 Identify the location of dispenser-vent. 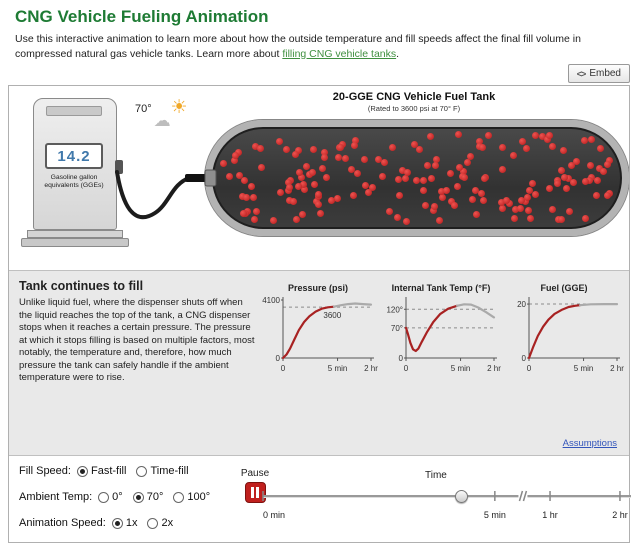
(74, 111).